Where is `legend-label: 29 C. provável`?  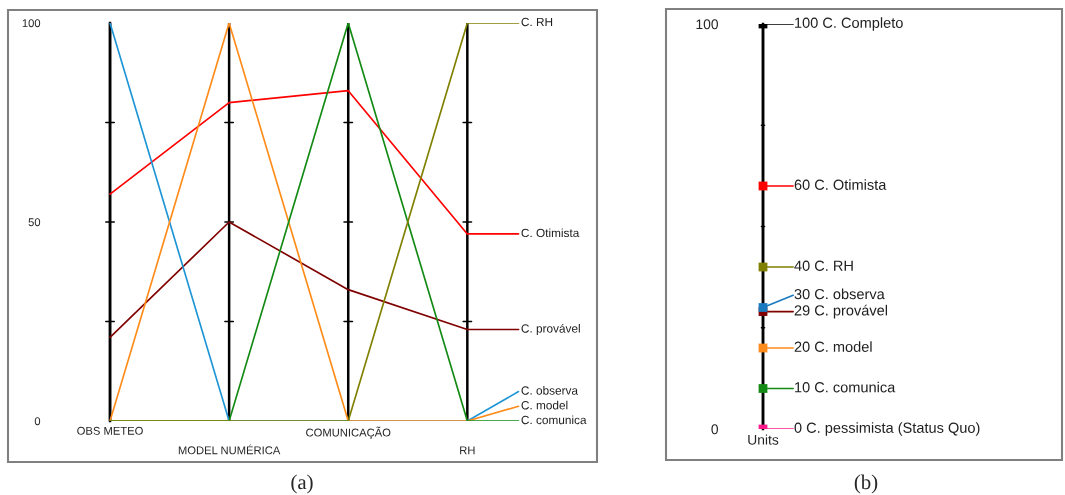
legend-label: 29 C. provável is located at coordinates (841, 311).